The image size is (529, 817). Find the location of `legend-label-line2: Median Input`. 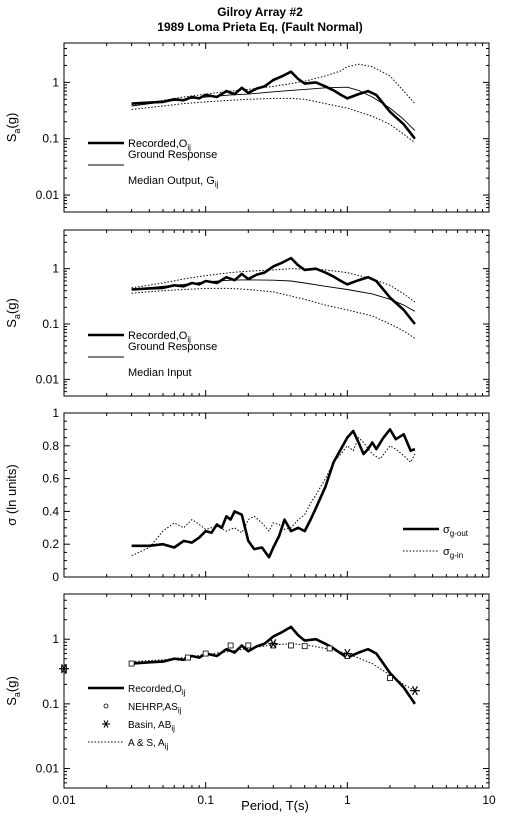

legend-label-line2: Median Input is located at coordinates (160, 373).